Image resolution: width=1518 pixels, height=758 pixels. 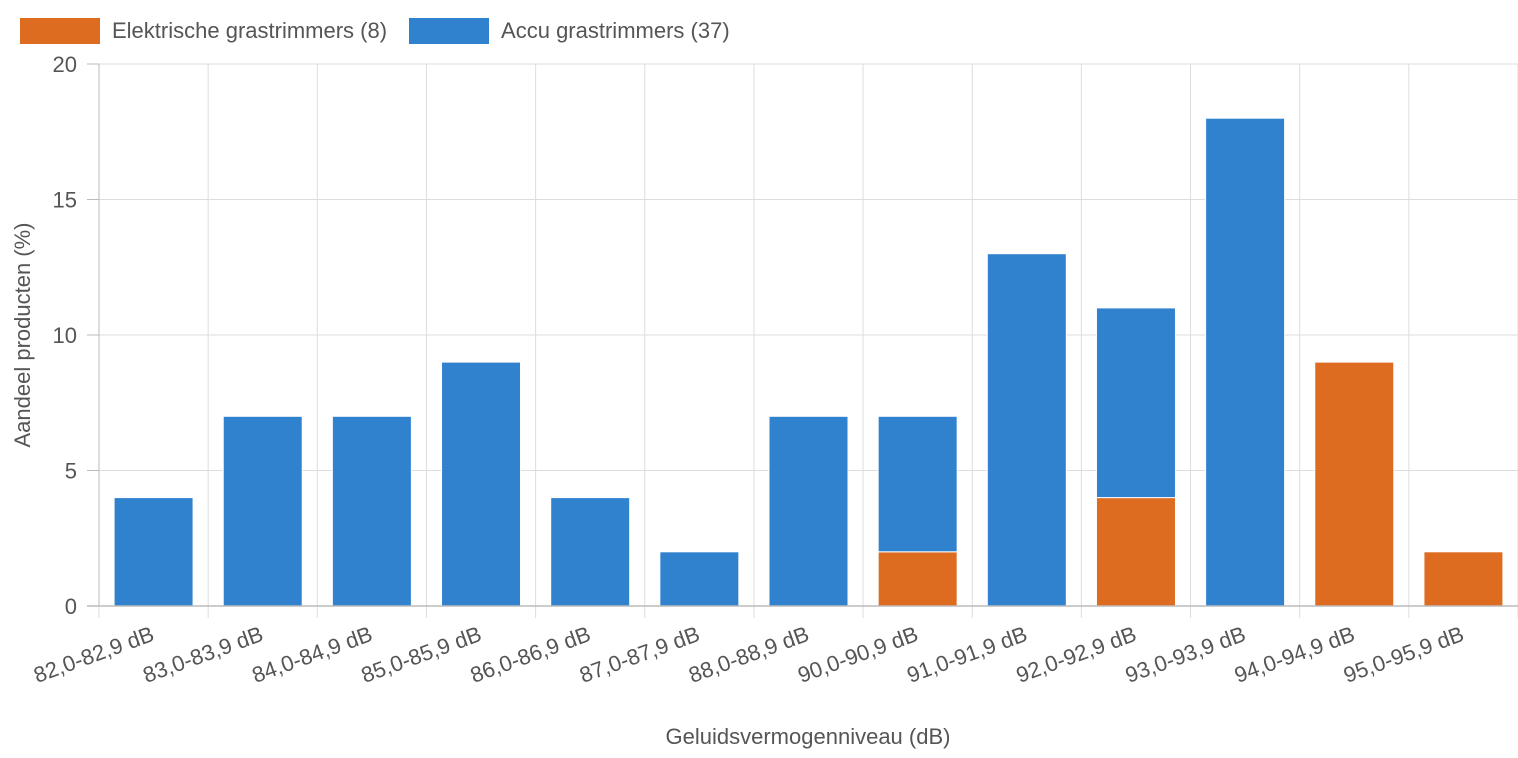 I want to click on legend-item-elektrisch: Elektrische grastrimmers (8), so click(x=203, y=31).